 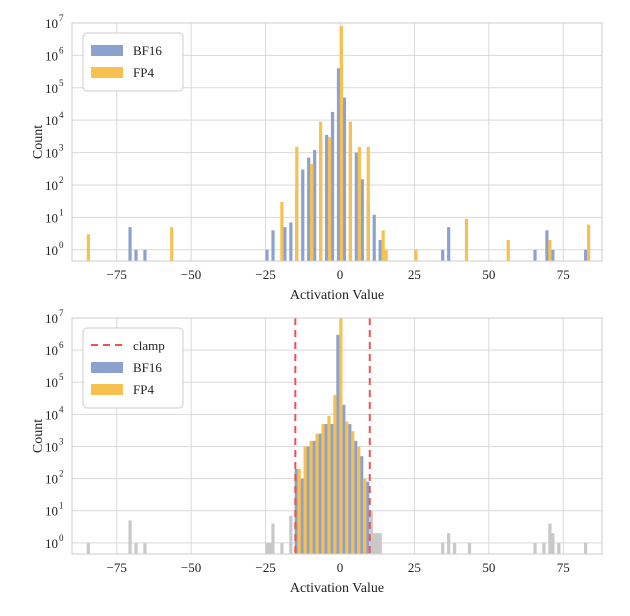 What do you see at coordinates (133, 62) in the screenshot?
I see `legend-box` at bounding box center [133, 62].